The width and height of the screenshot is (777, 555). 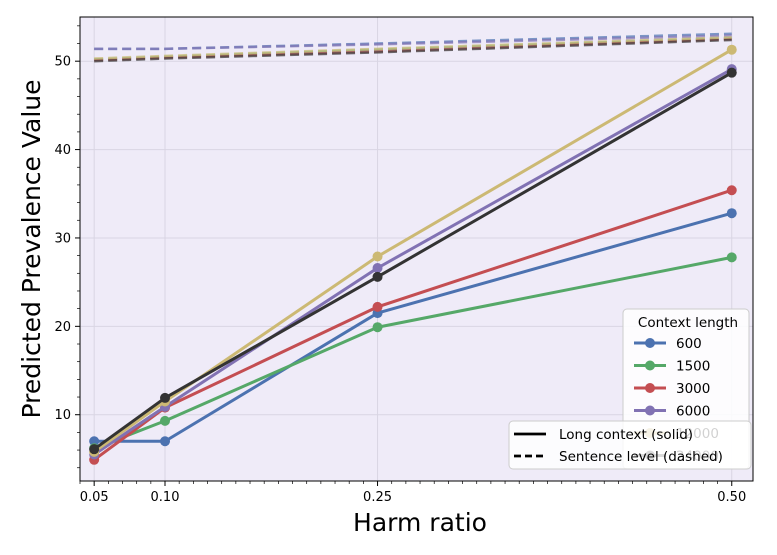 What do you see at coordinates (377, 497) in the screenshot?
I see `x-tick-label: 0.25` at bounding box center [377, 497].